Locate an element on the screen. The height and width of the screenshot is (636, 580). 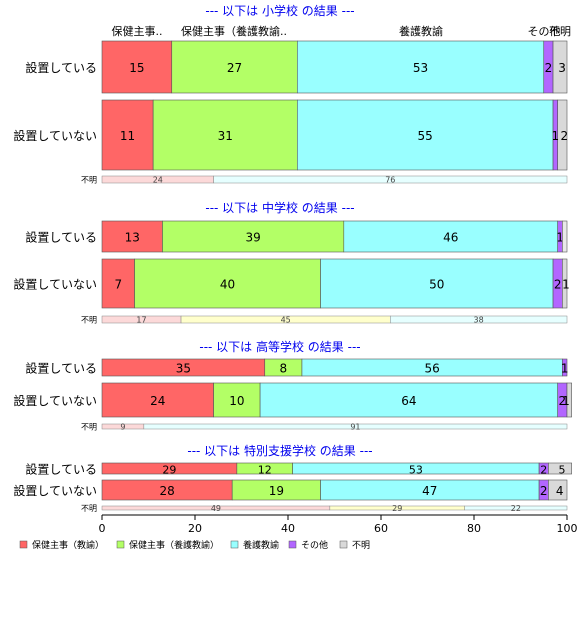
data-label: 31 is located at coordinates (225, 136).